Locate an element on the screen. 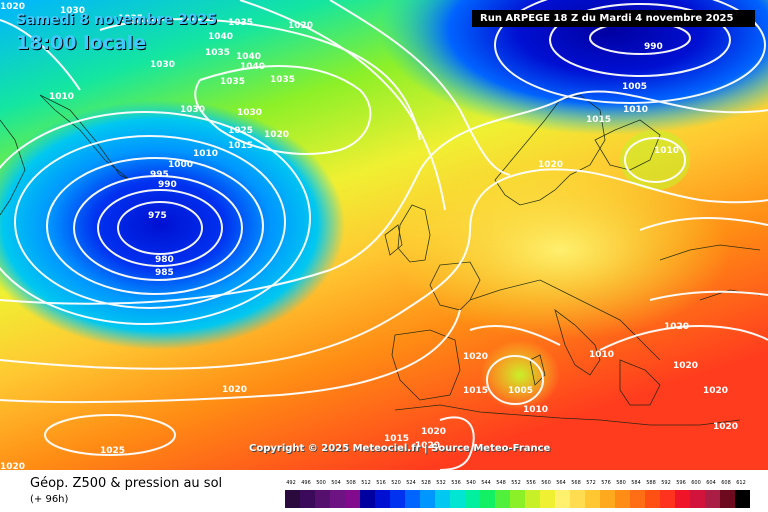 Image resolution: width=768 pixels, height=512 pixels. legend-value-label: 516 is located at coordinates (381, 483).